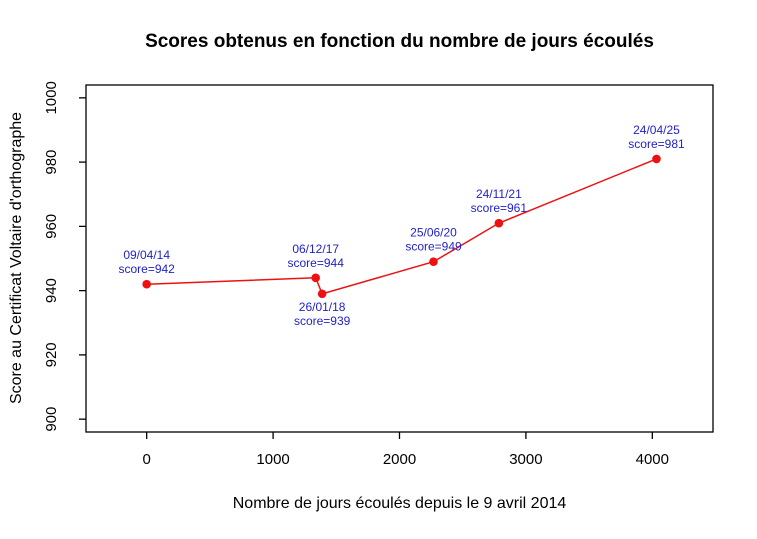 This screenshot has width=757, height=539. What do you see at coordinates (147, 459) in the screenshot?
I see `x-tick-label: 0` at bounding box center [147, 459].